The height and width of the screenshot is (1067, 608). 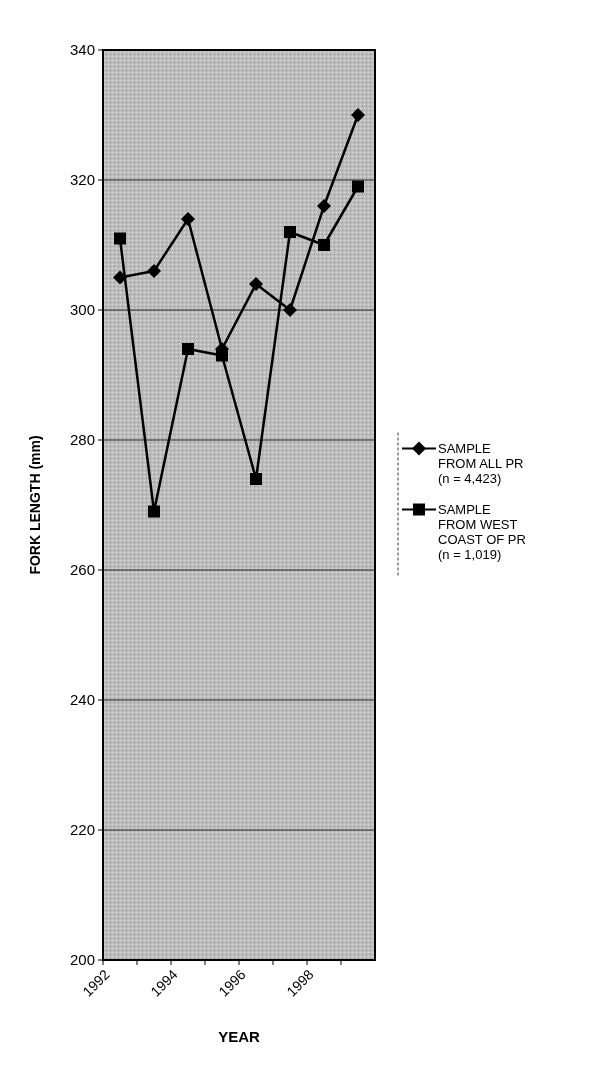 What do you see at coordinates (239, 1036) in the screenshot?
I see `x-axis-title: YEAR` at bounding box center [239, 1036].